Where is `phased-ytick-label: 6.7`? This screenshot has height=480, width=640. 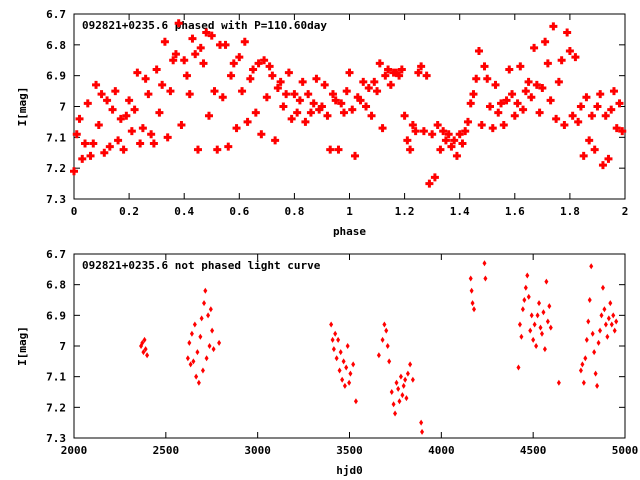 phased-ytick-label: 6.7 is located at coordinates (56, 14).